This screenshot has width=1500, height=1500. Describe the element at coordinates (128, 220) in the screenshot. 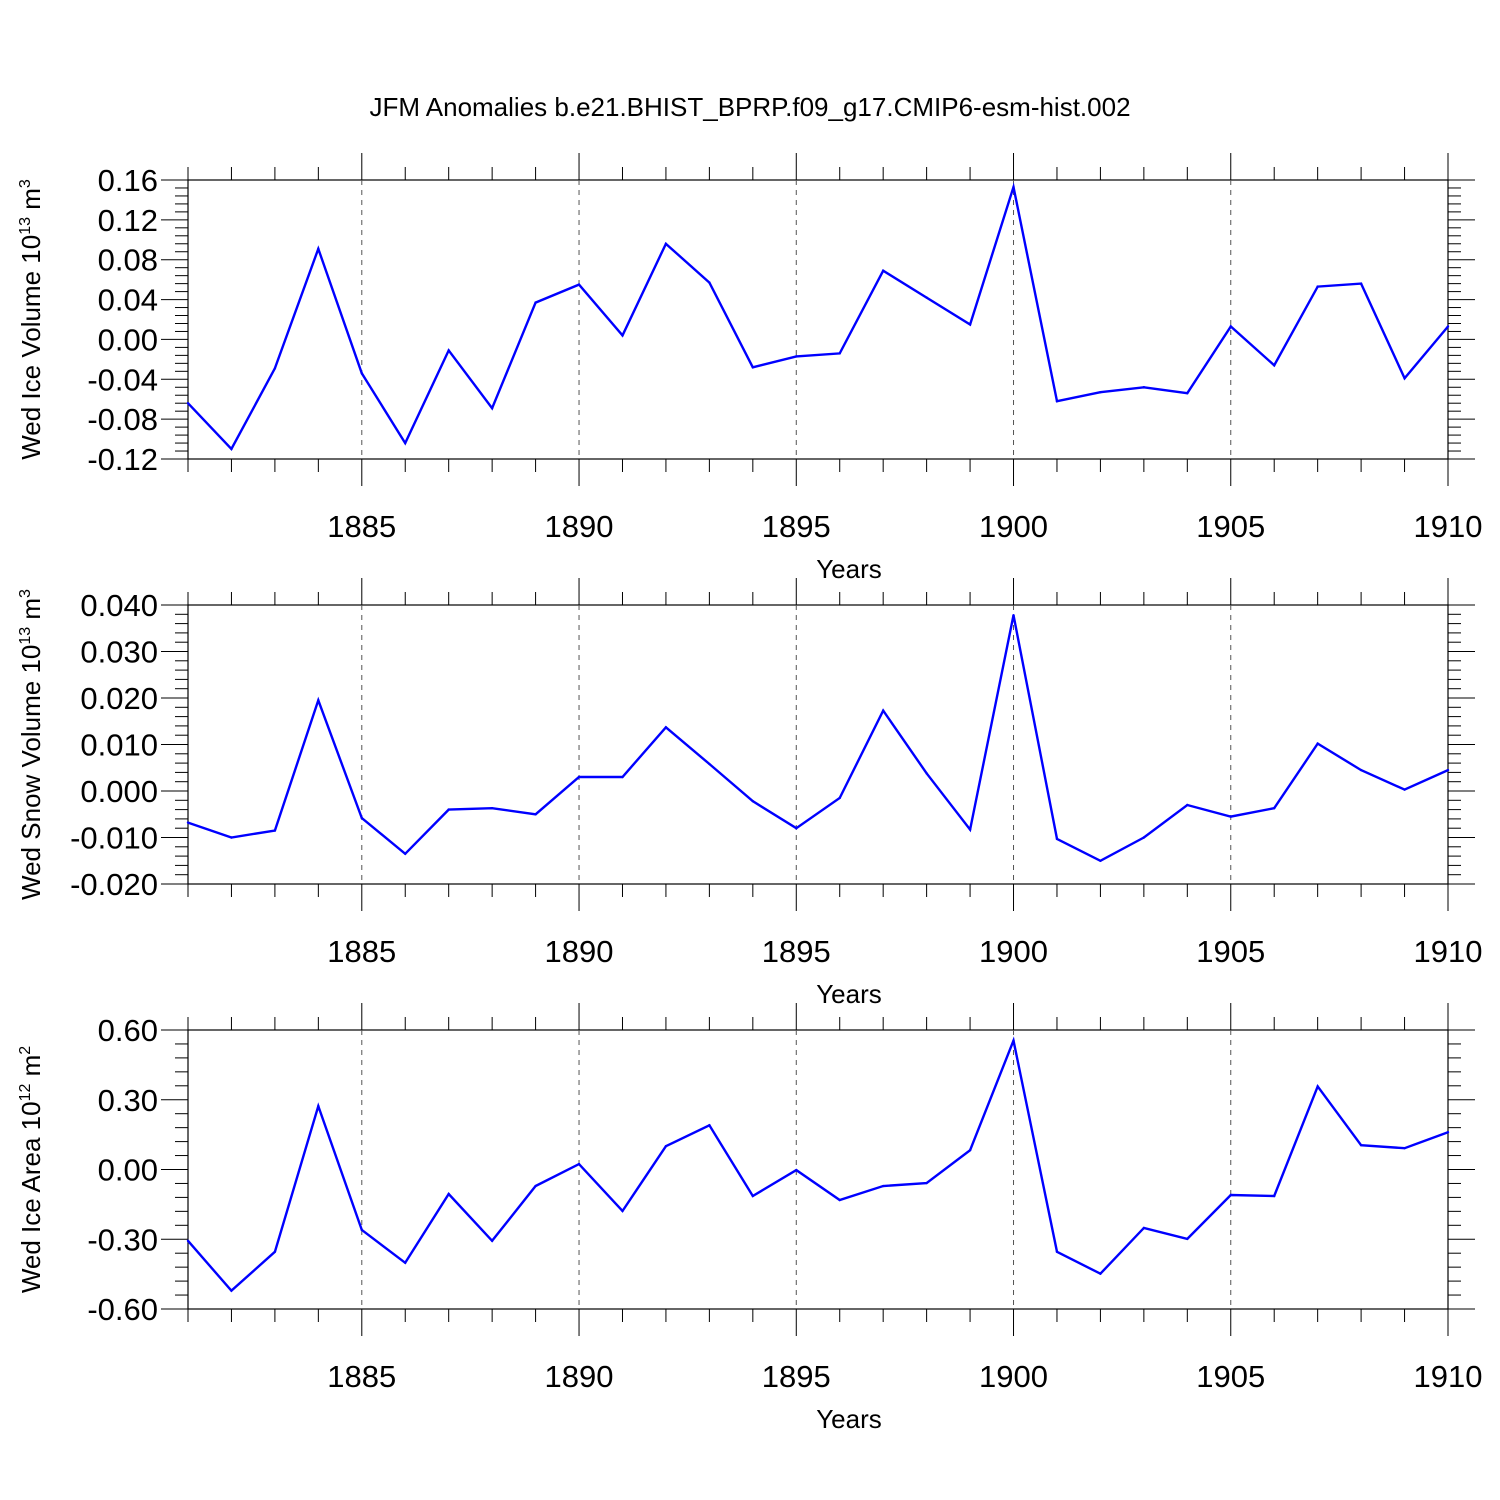

I see `y-tick-label: 0.12` at that location.